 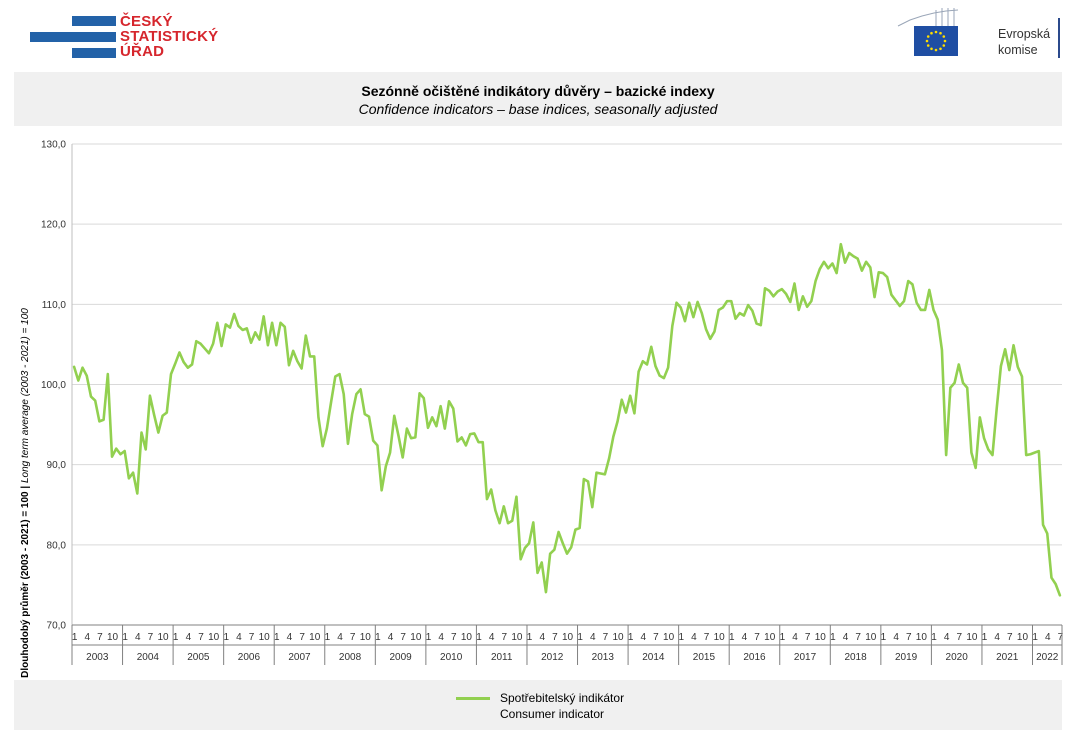 What do you see at coordinates (57, 545) in the screenshot?
I see `y-tick-label: 80,0` at bounding box center [57, 545].